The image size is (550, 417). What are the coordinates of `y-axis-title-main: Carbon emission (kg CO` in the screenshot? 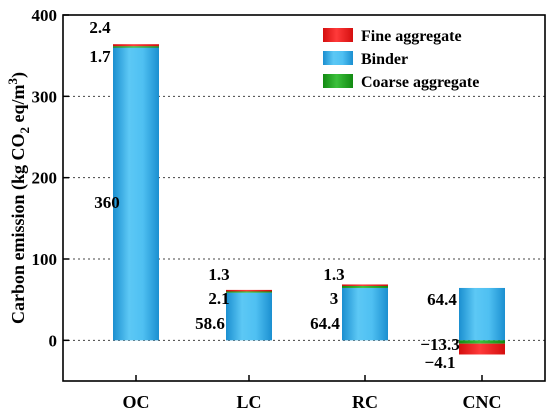 It's located at (18, 228).